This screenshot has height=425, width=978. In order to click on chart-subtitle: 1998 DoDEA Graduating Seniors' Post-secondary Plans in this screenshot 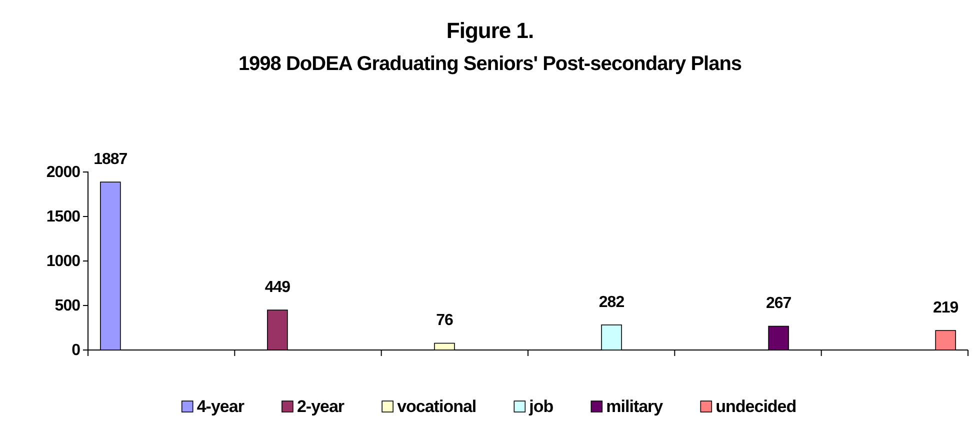, I will do `click(490, 64)`.